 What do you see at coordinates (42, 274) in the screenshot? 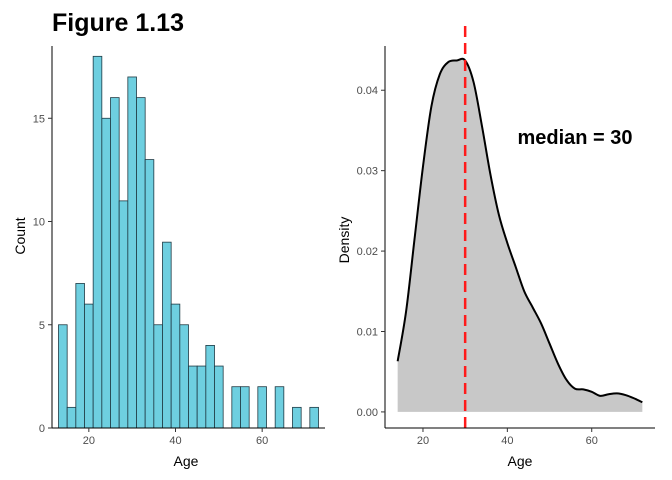
I see `histogram-y-ticks: 0 5 10 15` at bounding box center [42, 274].